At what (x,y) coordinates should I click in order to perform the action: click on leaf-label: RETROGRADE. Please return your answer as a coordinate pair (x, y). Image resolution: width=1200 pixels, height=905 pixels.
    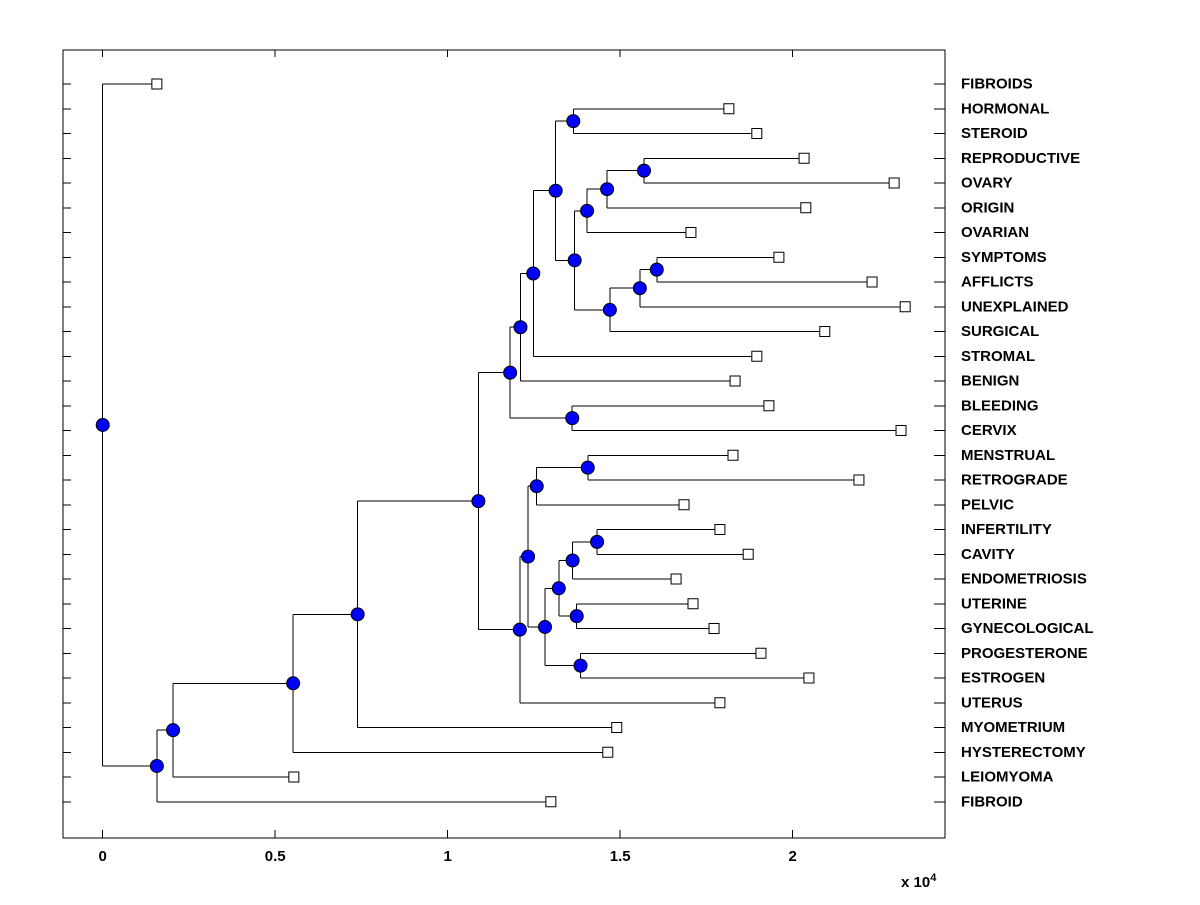
    Looking at the image, I should click on (1014, 480).